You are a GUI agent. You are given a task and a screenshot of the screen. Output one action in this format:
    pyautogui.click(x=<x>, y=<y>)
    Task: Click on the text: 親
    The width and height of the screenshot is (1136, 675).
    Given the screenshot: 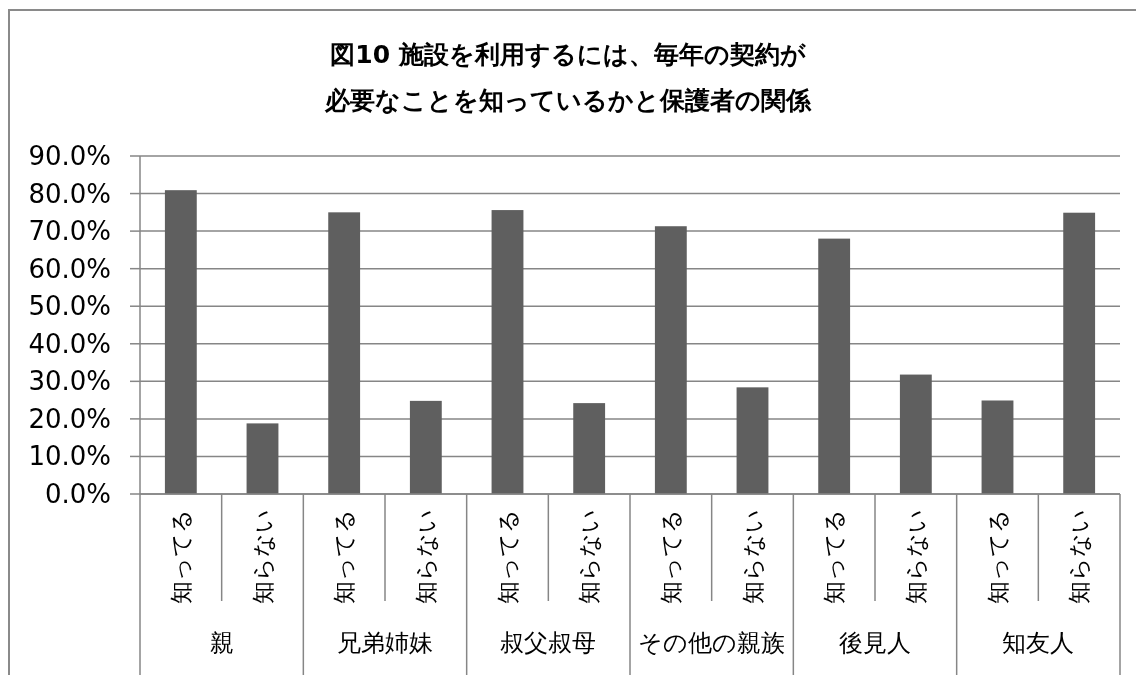 What is the action you would take?
    pyautogui.click(x=221, y=643)
    